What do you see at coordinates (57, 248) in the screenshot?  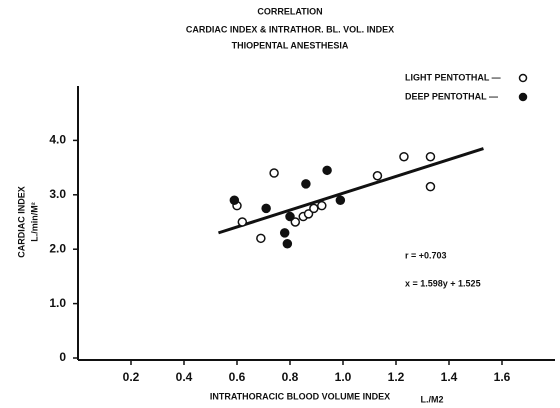 I see `y-tick-label: 2.0` at bounding box center [57, 248].